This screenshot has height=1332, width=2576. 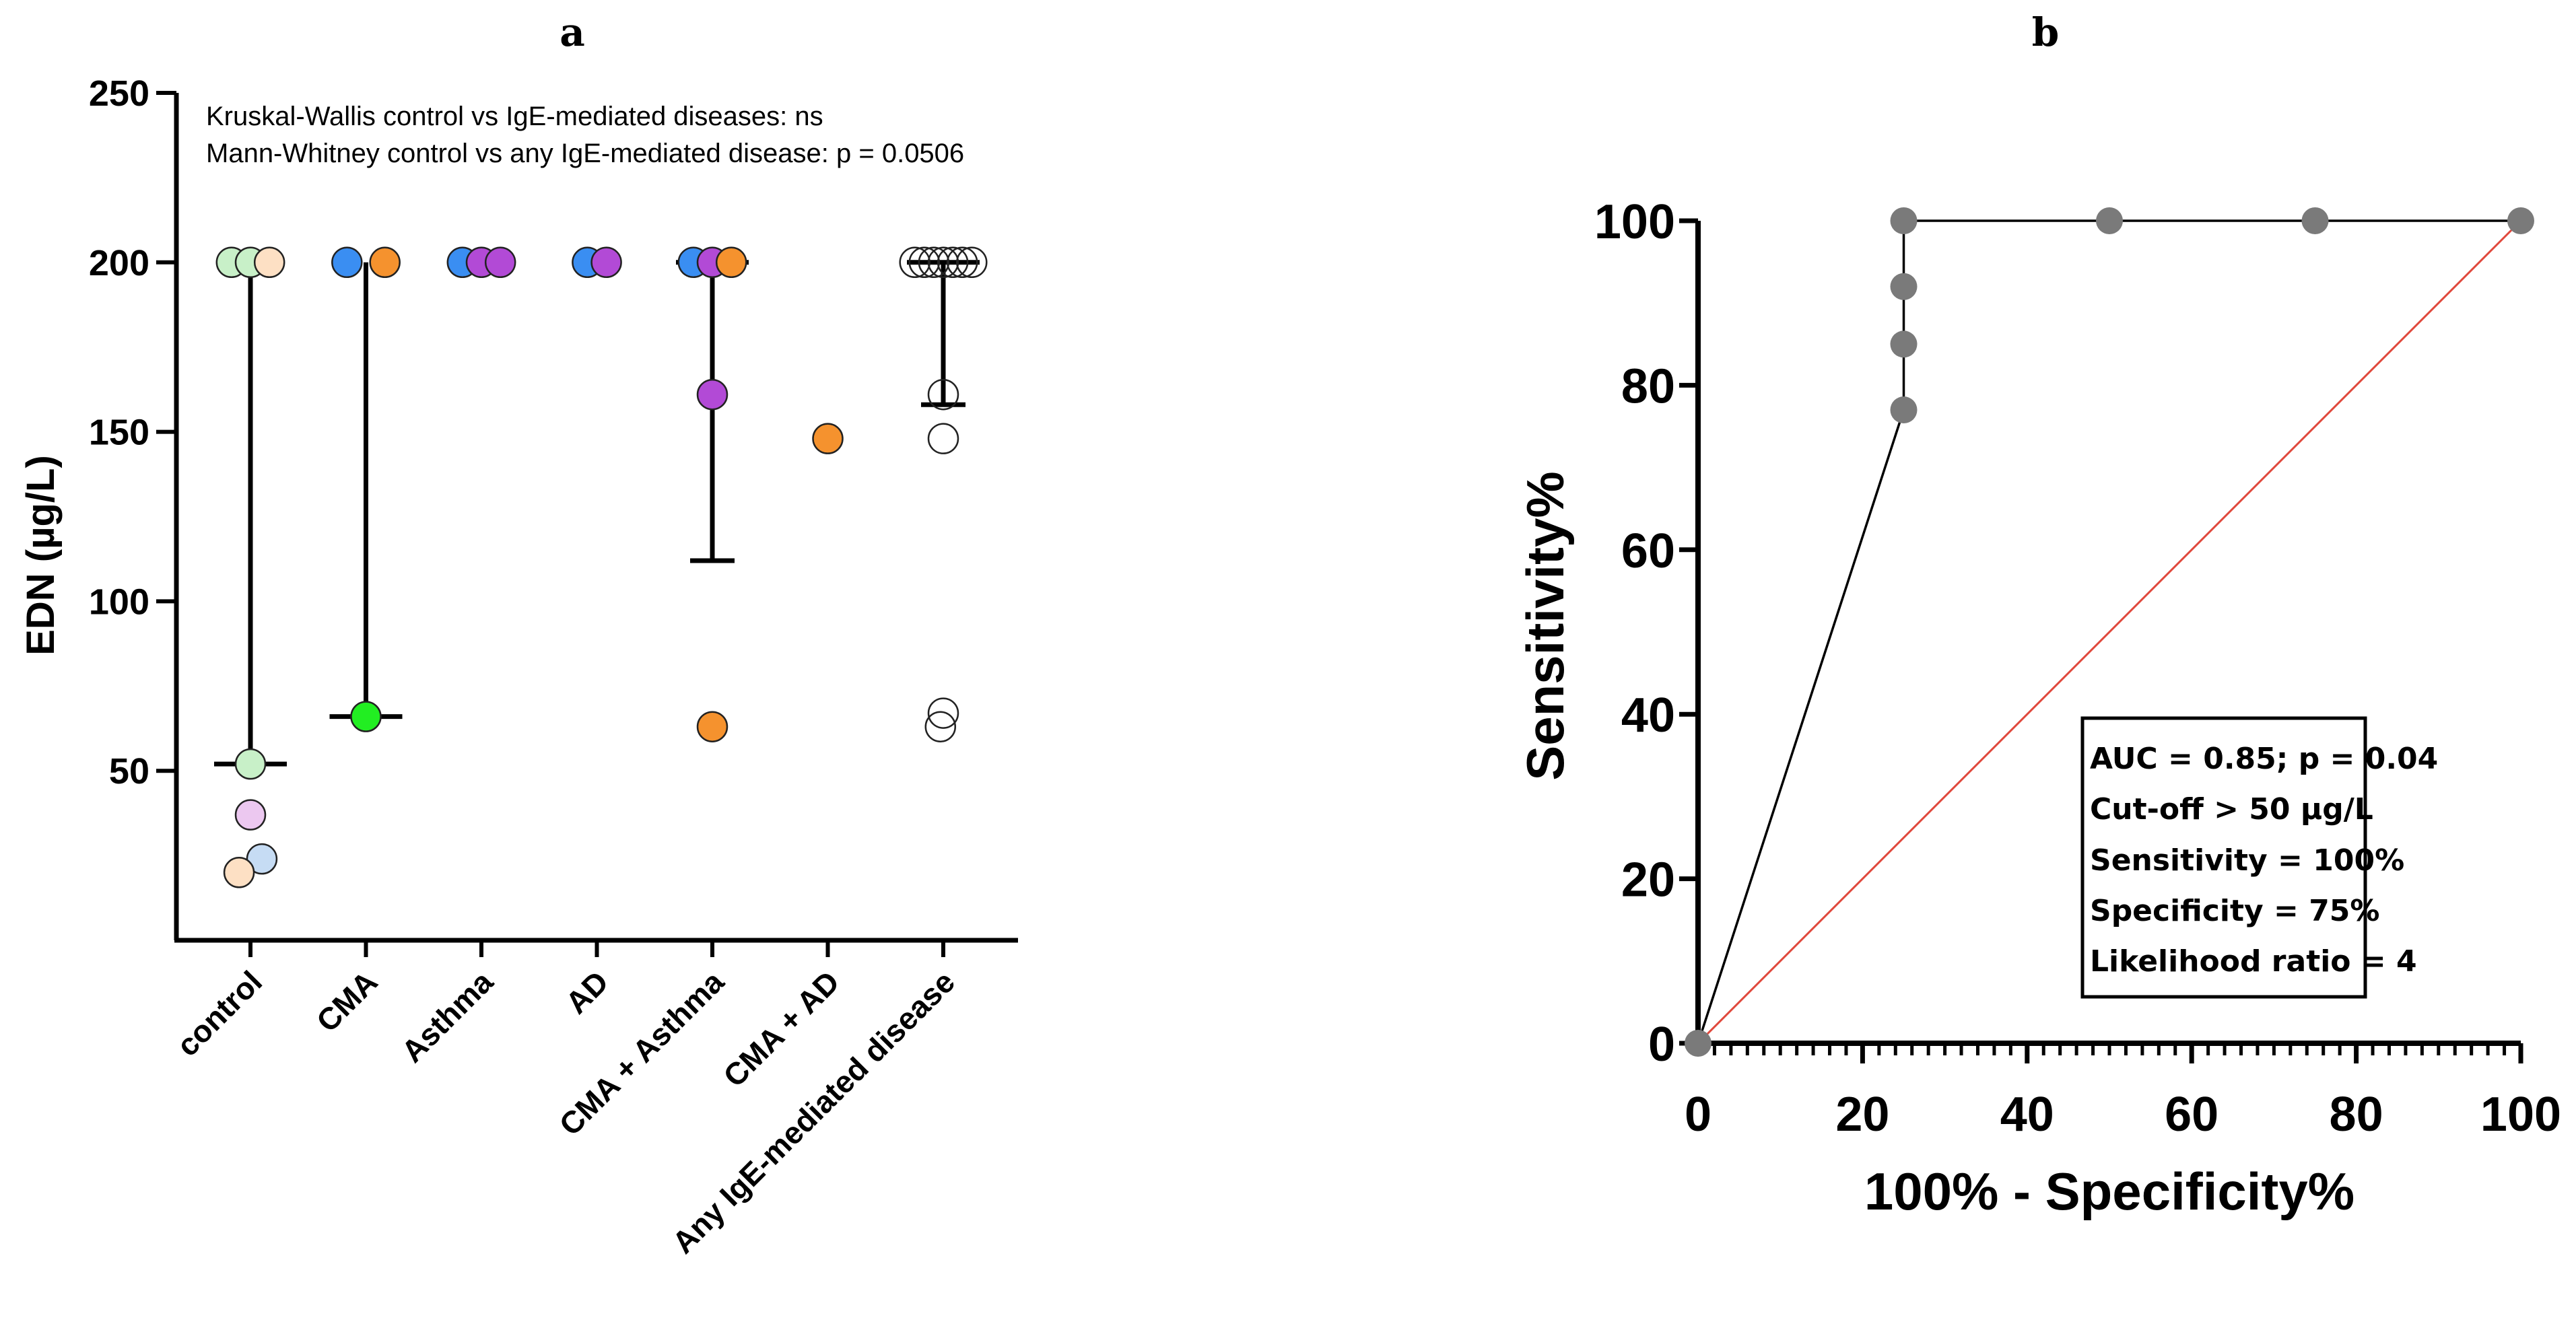 I want to click on a-category-label-cma: CMA, so click(x=347, y=1001).